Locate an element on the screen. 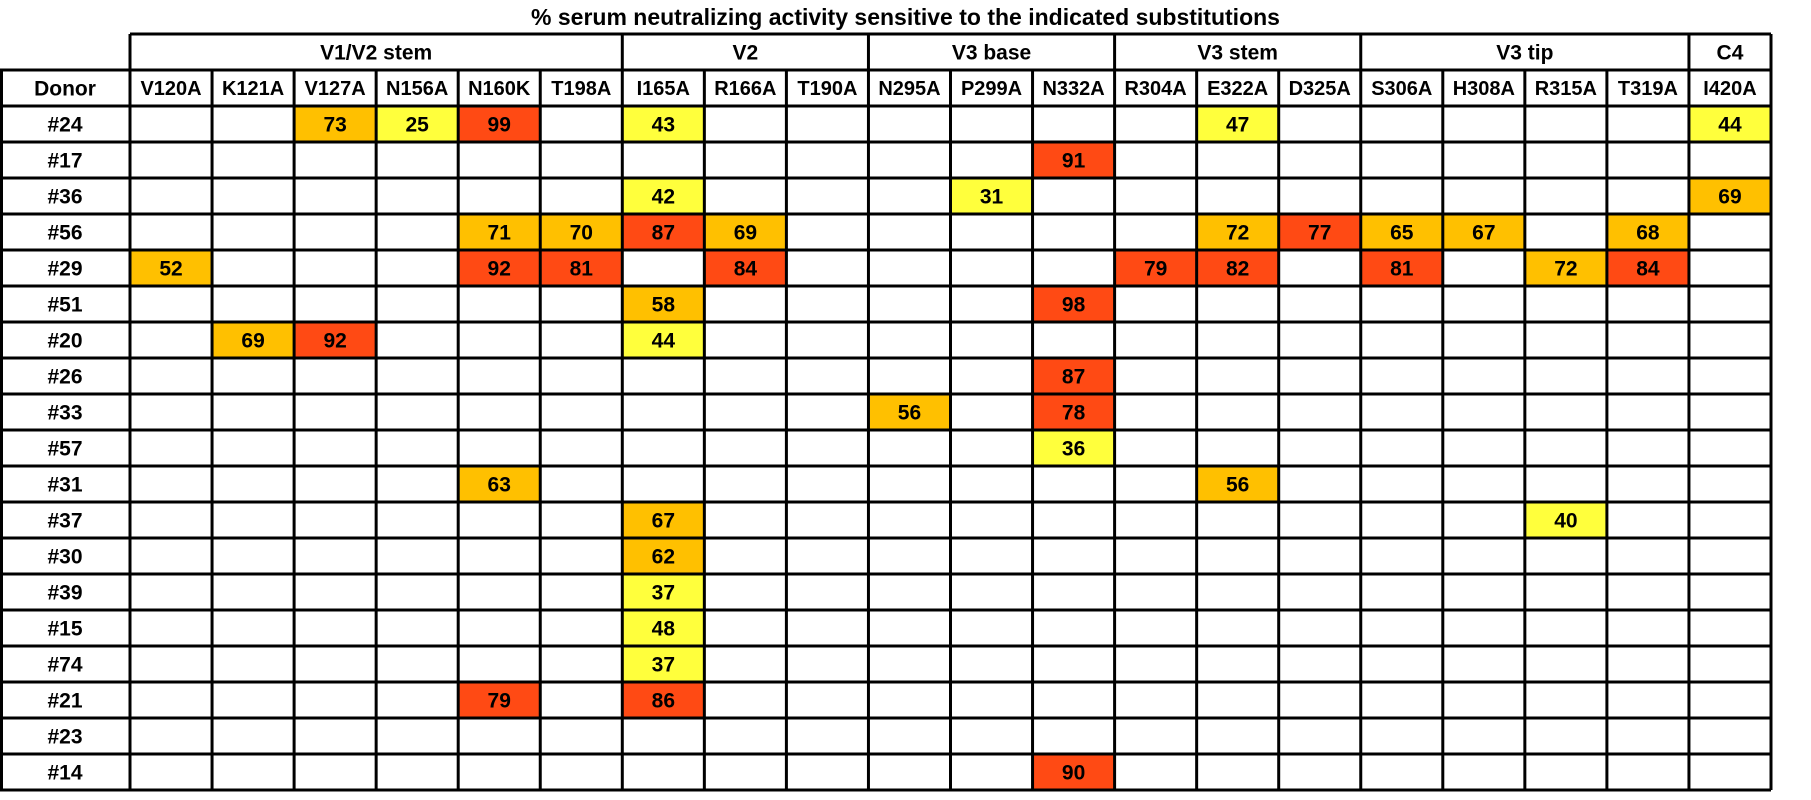 This screenshot has width=1811, height=800. column-label: S306A is located at coordinates (1401, 89).